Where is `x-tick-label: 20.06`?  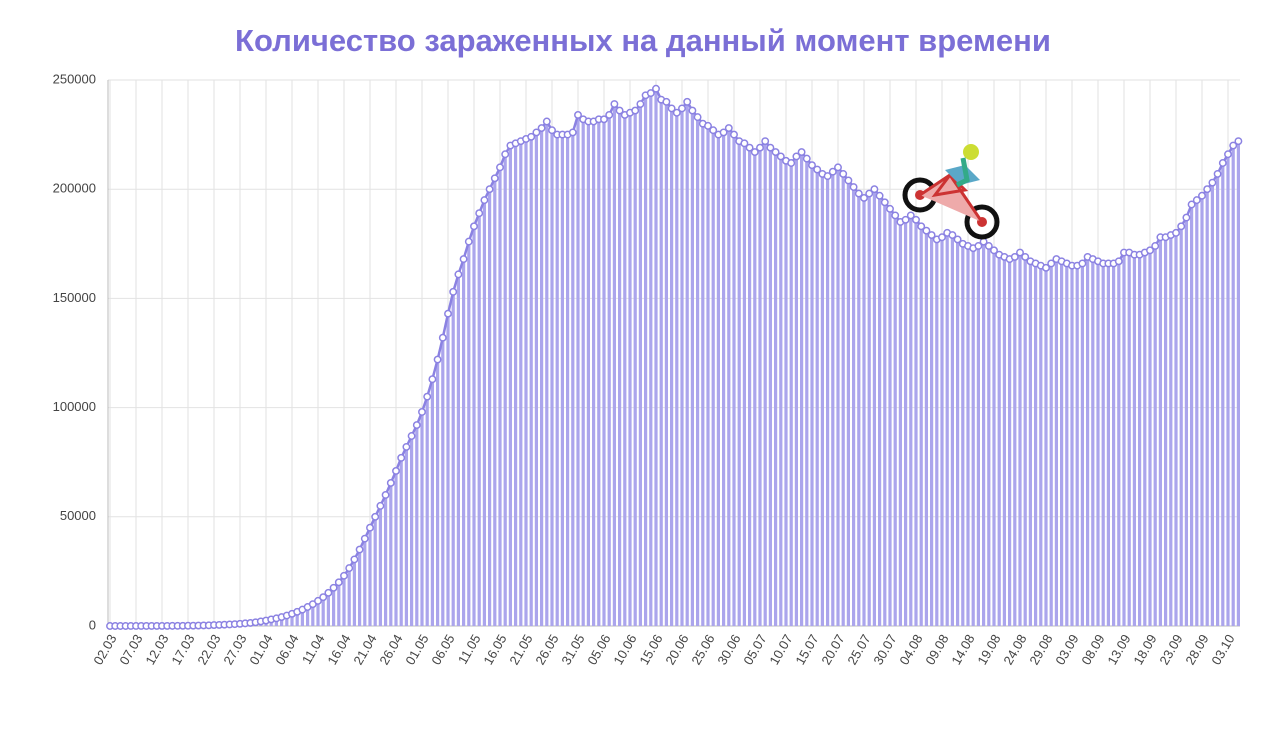 x-tick-label: 20.06 is located at coordinates (676, 650).